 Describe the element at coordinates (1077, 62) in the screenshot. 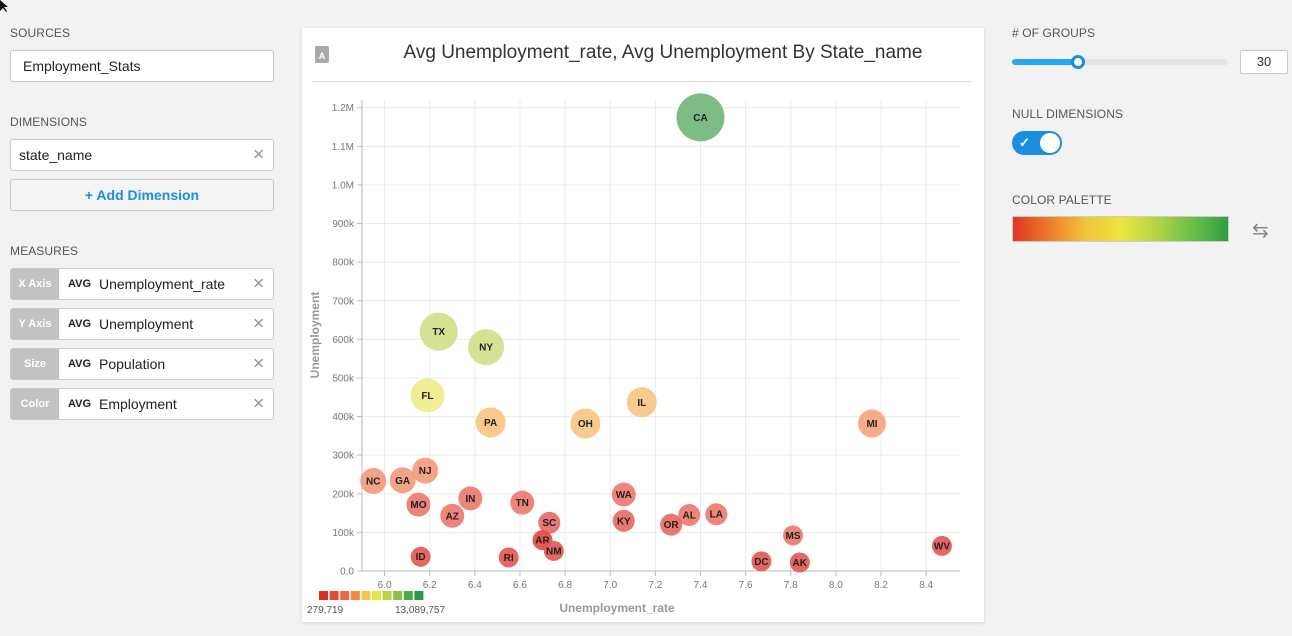

I see `groups-slider-thumb` at that location.